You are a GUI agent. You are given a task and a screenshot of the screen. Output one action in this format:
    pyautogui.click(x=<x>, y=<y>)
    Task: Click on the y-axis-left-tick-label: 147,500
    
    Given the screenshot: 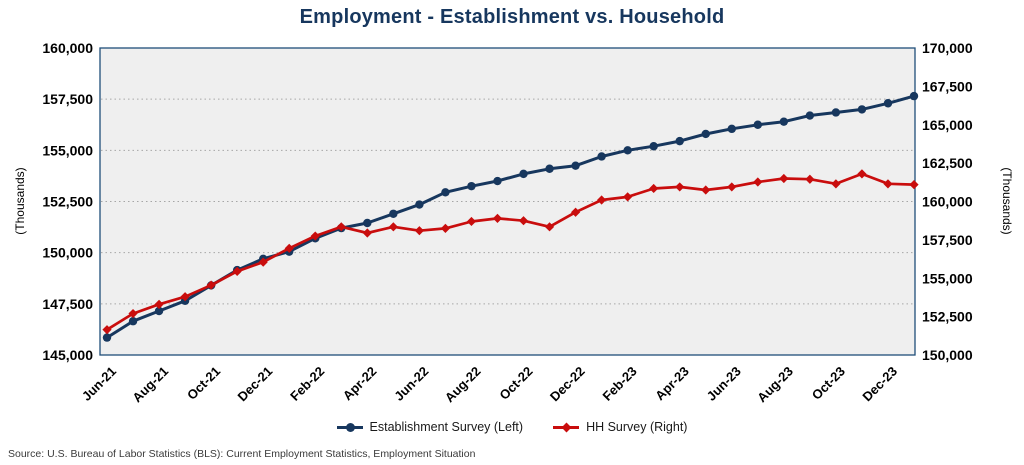 What is the action you would take?
    pyautogui.click(x=67, y=304)
    